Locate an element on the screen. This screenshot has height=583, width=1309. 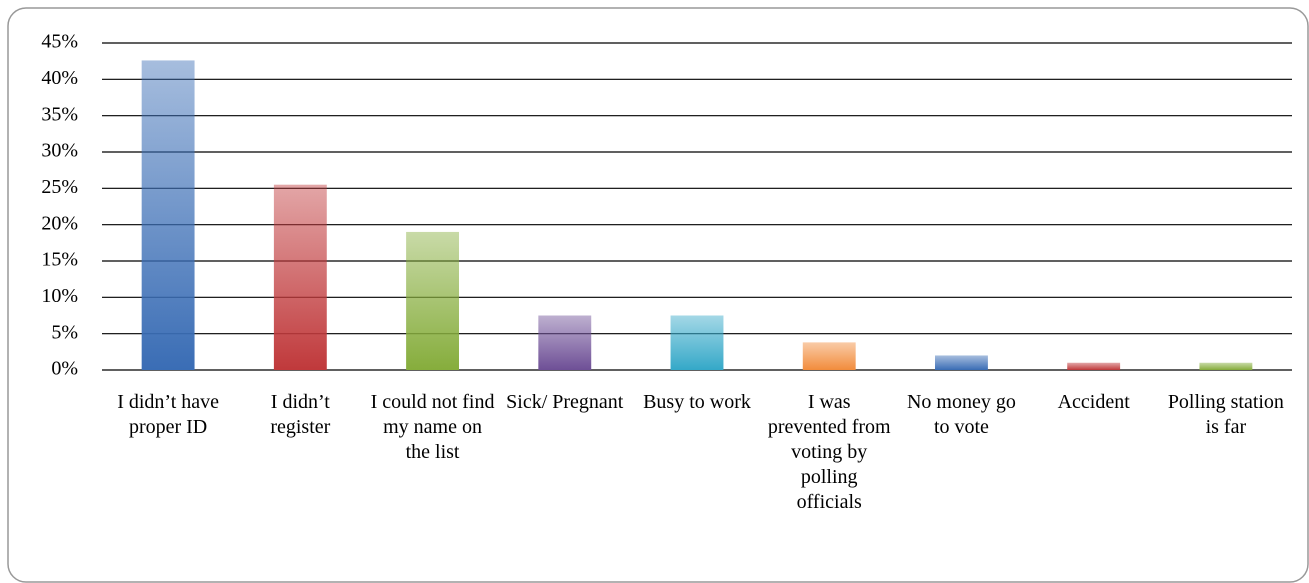
x-tick-label: Polling station is far is located at coordinates (1225, 414).